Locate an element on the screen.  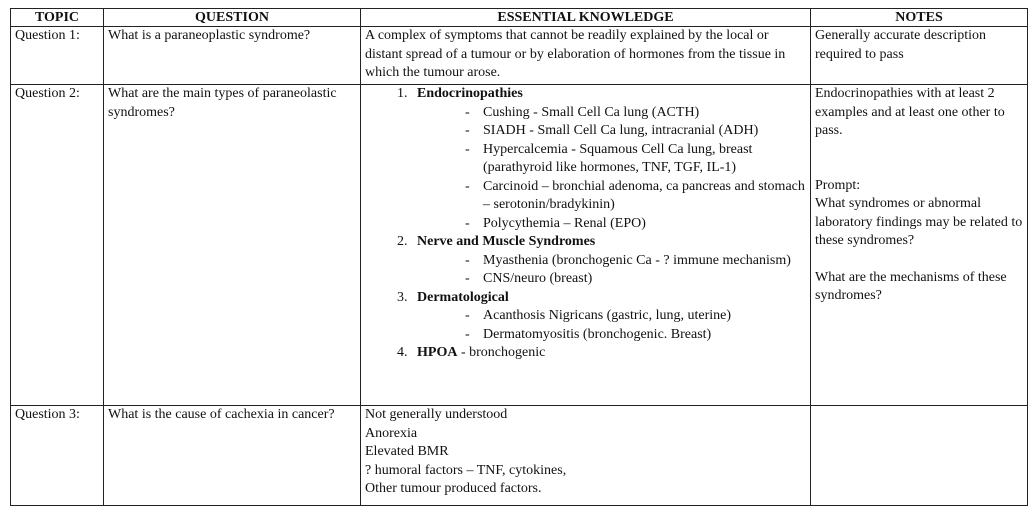
topic-cell: Question 2: is located at coordinates (57, 245).